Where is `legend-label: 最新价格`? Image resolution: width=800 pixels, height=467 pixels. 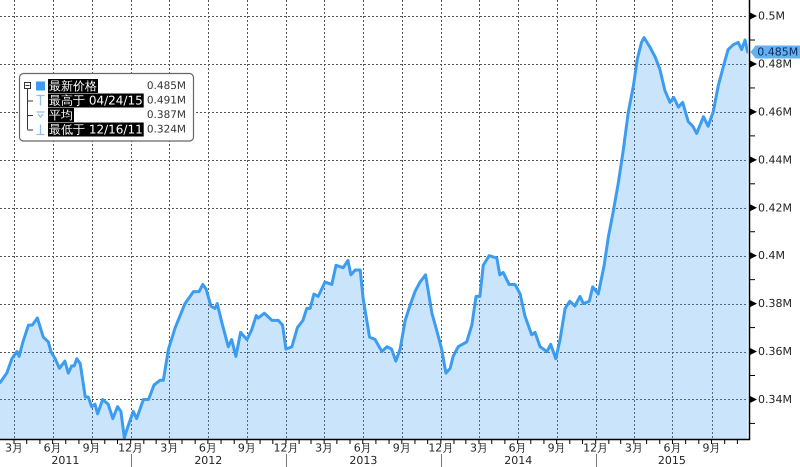
legend-label: 最新价格 is located at coordinates (73, 86).